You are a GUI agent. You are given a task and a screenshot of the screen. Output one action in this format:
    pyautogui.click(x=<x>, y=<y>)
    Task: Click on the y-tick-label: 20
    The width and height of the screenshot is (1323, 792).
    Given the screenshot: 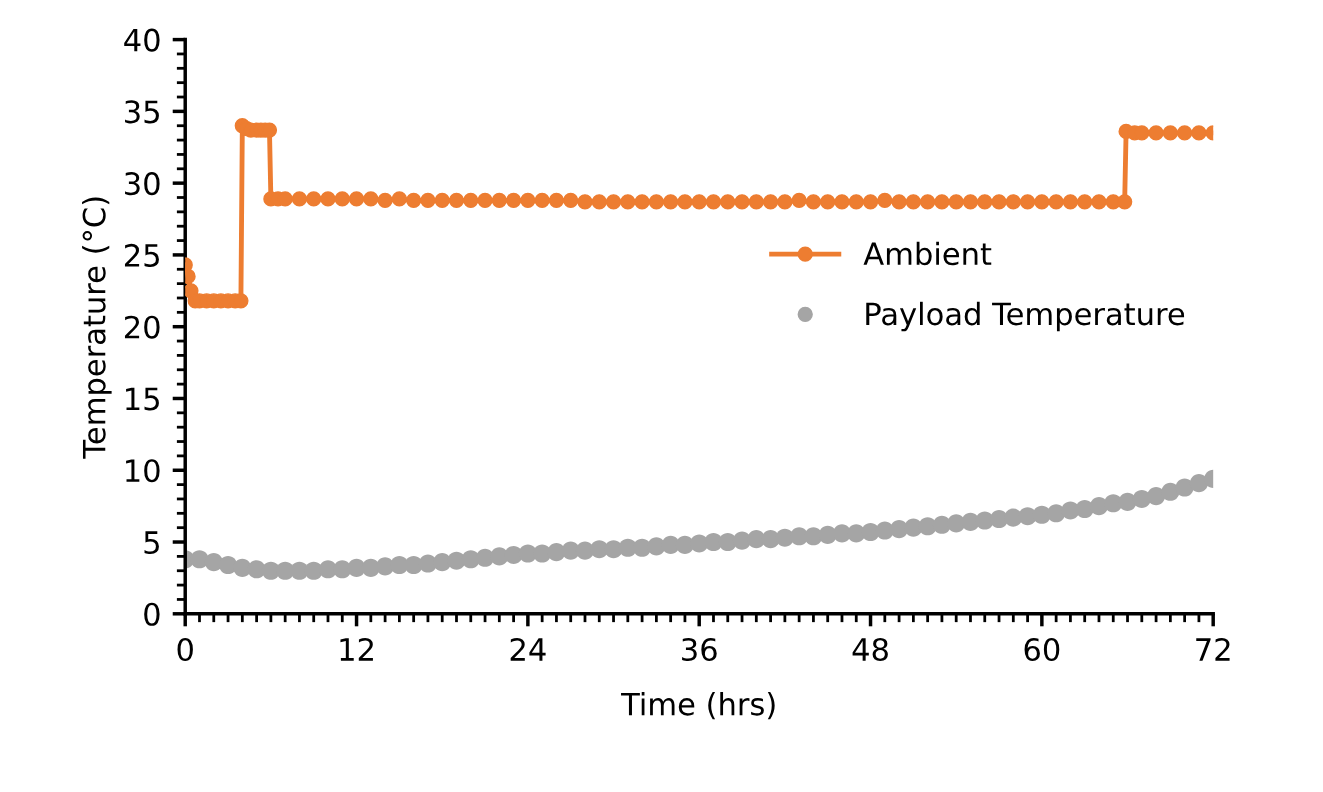 What is the action you would take?
    pyautogui.click(x=142, y=327)
    